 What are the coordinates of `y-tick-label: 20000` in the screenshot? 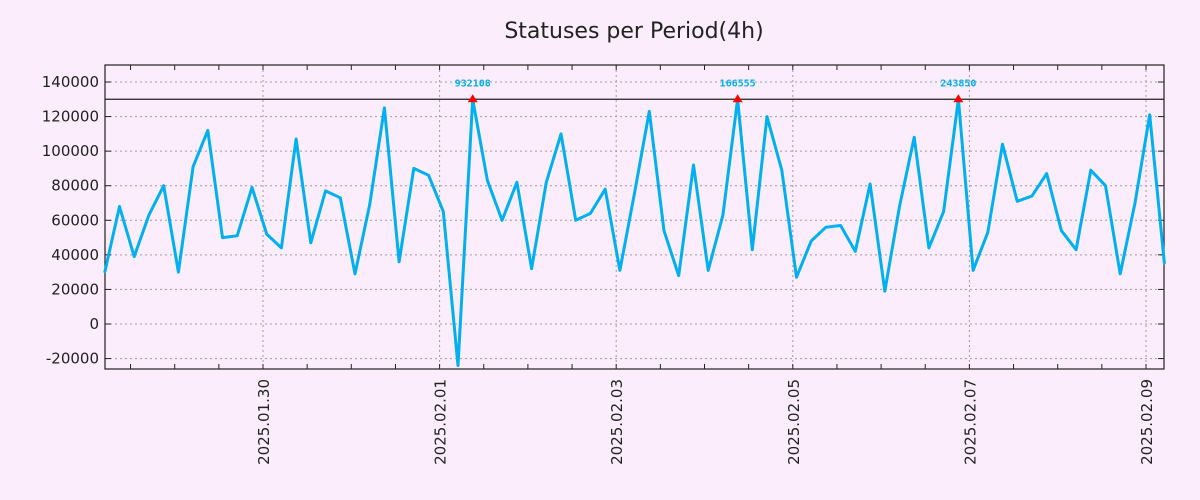 It's located at (75, 289).